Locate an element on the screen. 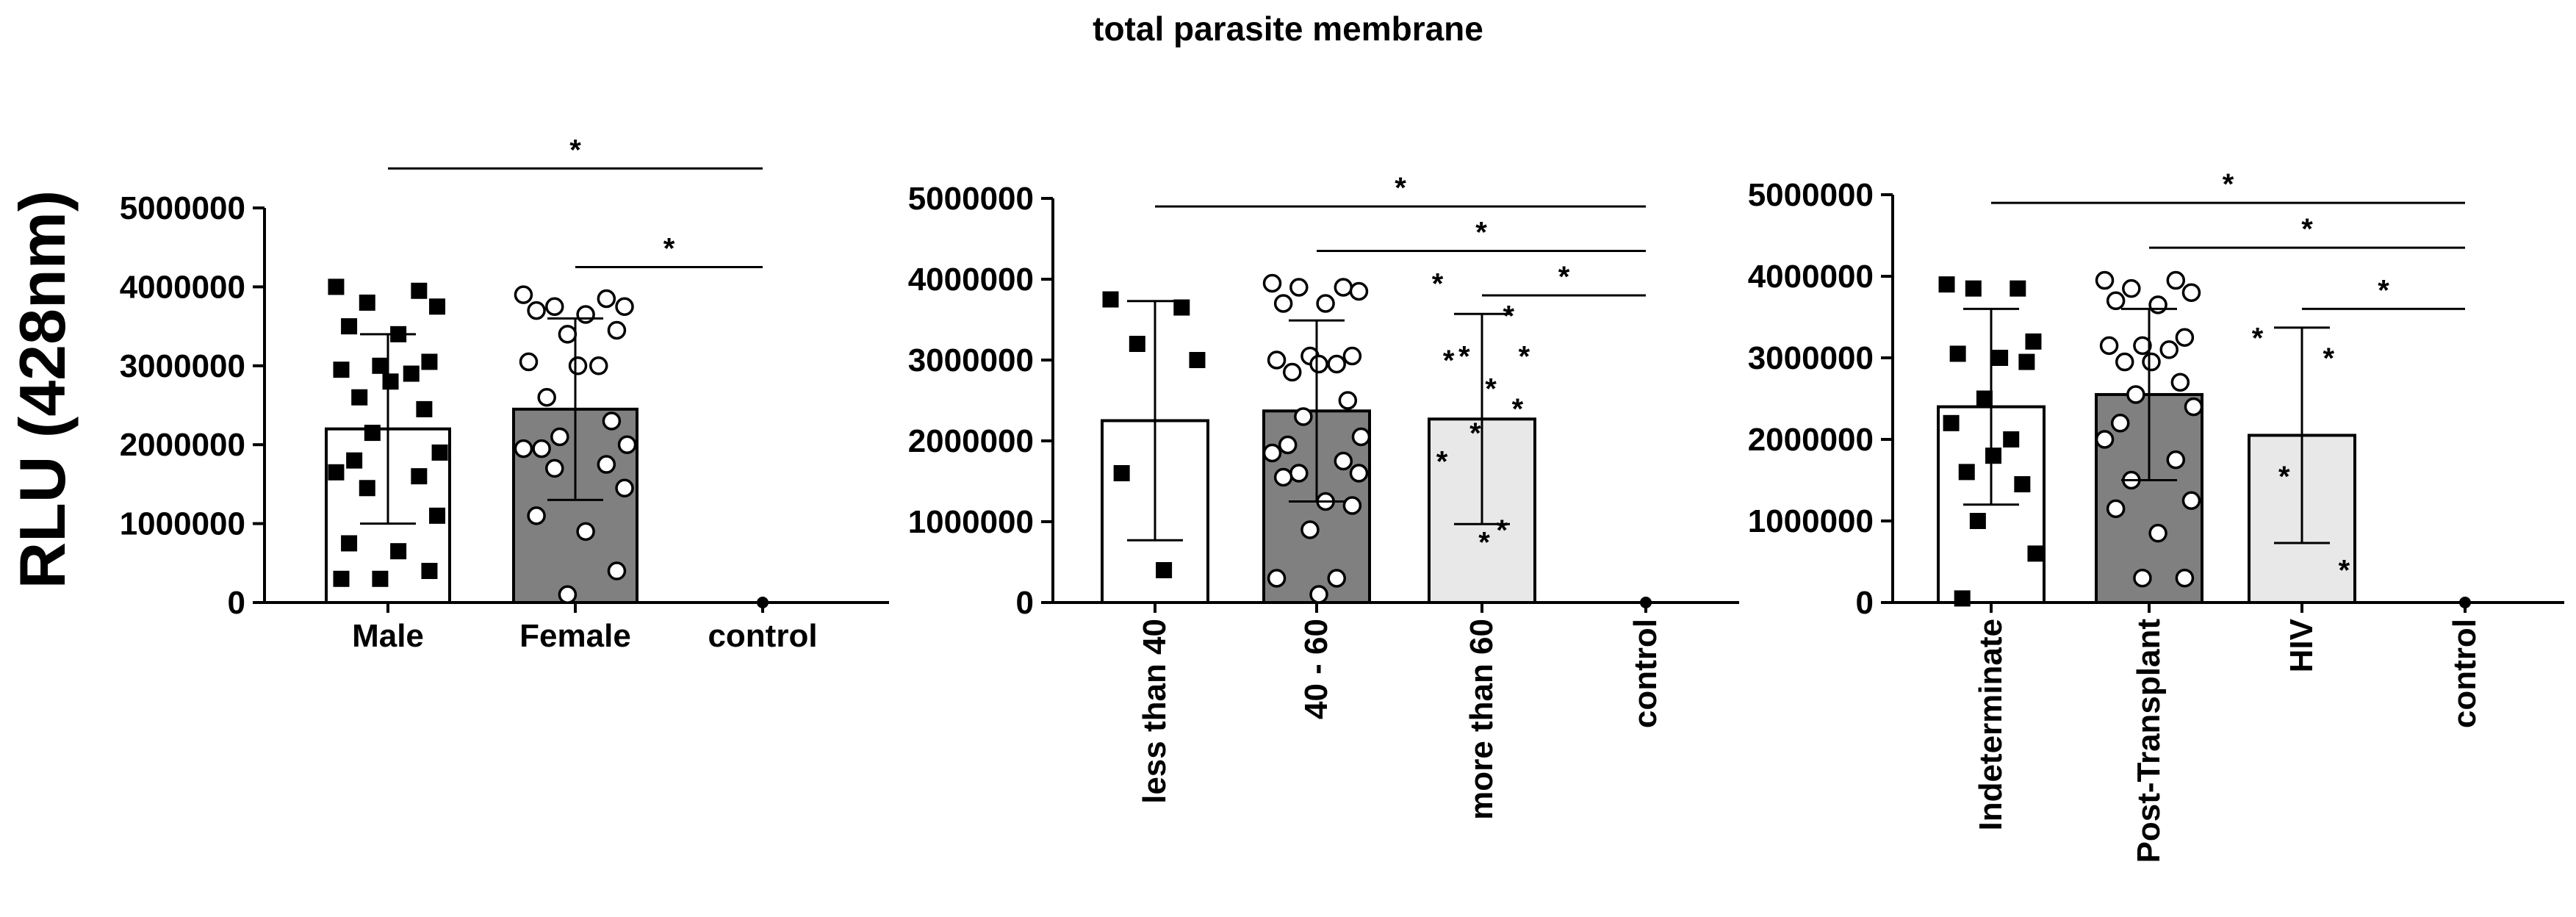 The width and height of the screenshot is (2576, 917). x-tick-label: Indeterminate is located at coordinates (1991, 725).